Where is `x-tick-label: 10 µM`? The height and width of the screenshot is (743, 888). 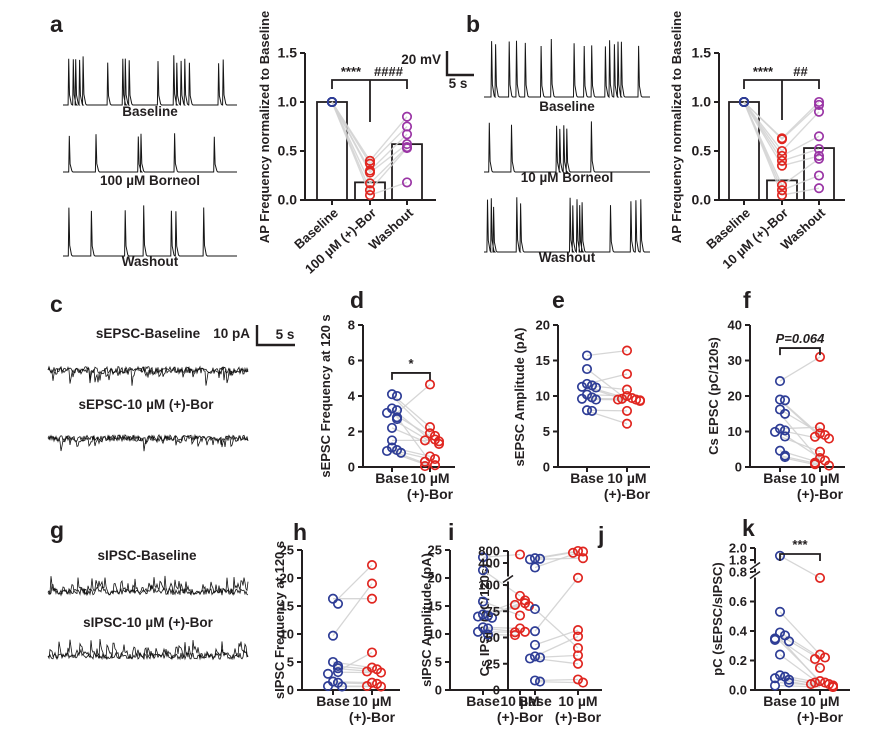 x-tick-label: 10 µM is located at coordinates (577, 701).